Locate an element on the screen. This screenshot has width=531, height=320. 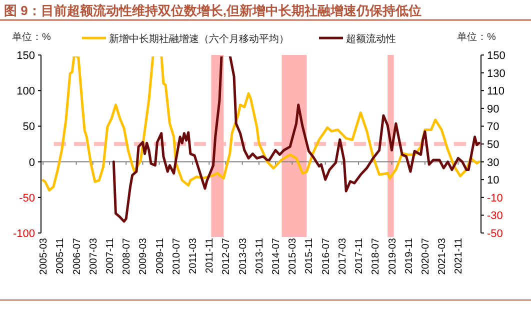
x-tick-label: 2008-07 is located at coordinates (127, 256).